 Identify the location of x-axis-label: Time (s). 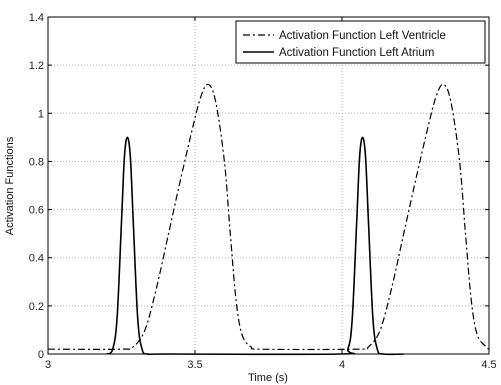
(268, 378).